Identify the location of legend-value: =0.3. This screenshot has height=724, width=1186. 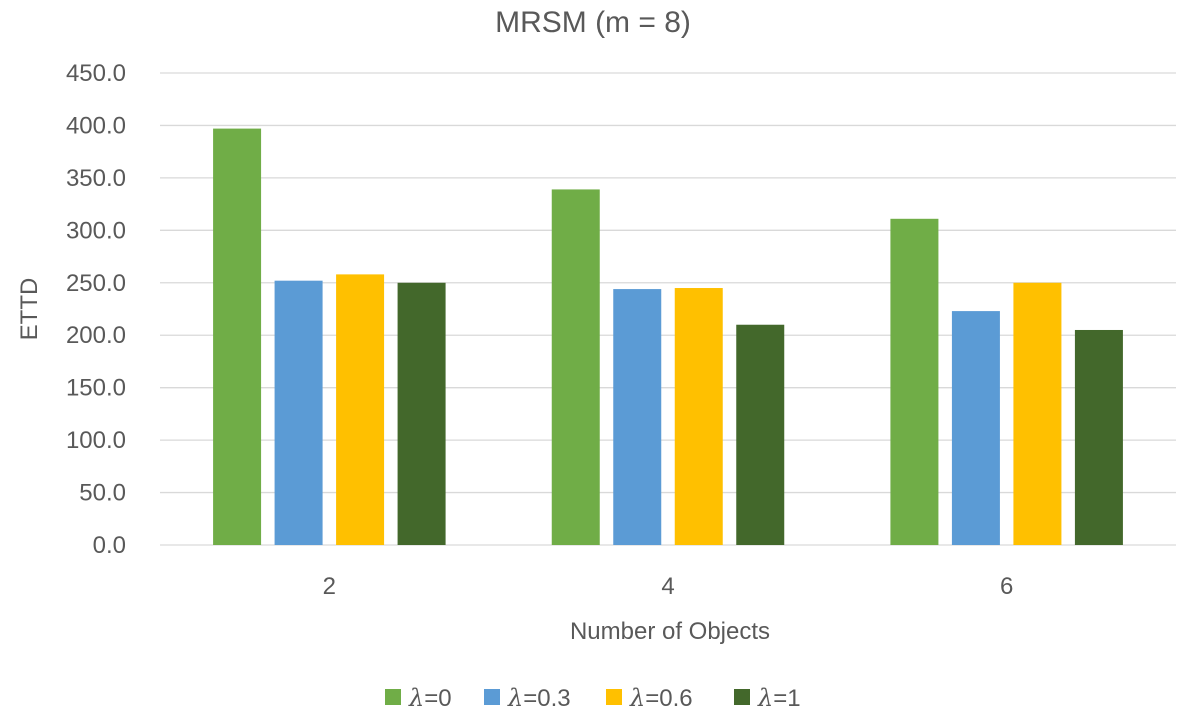
(546, 698).